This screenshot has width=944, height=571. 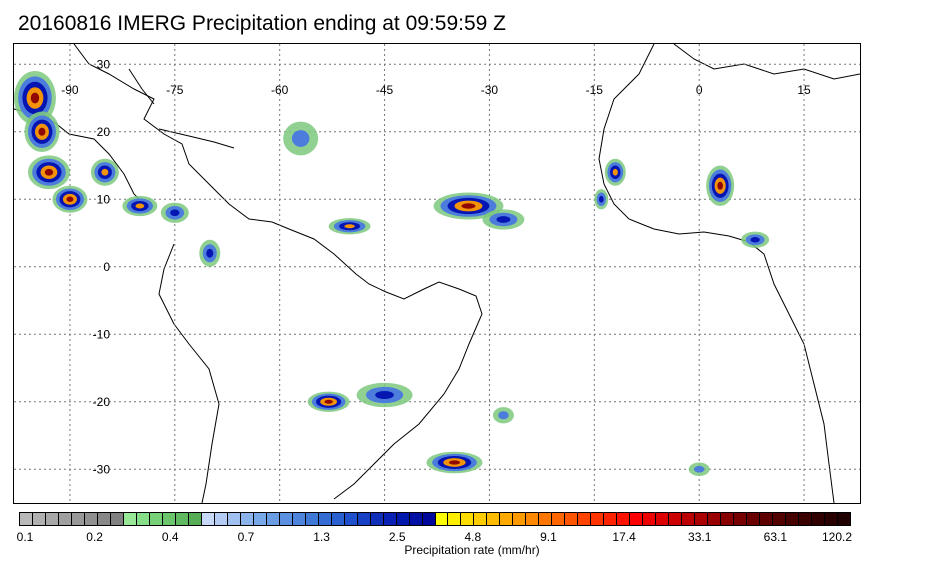 I want to click on latitude-label: 20, so click(x=104, y=132).